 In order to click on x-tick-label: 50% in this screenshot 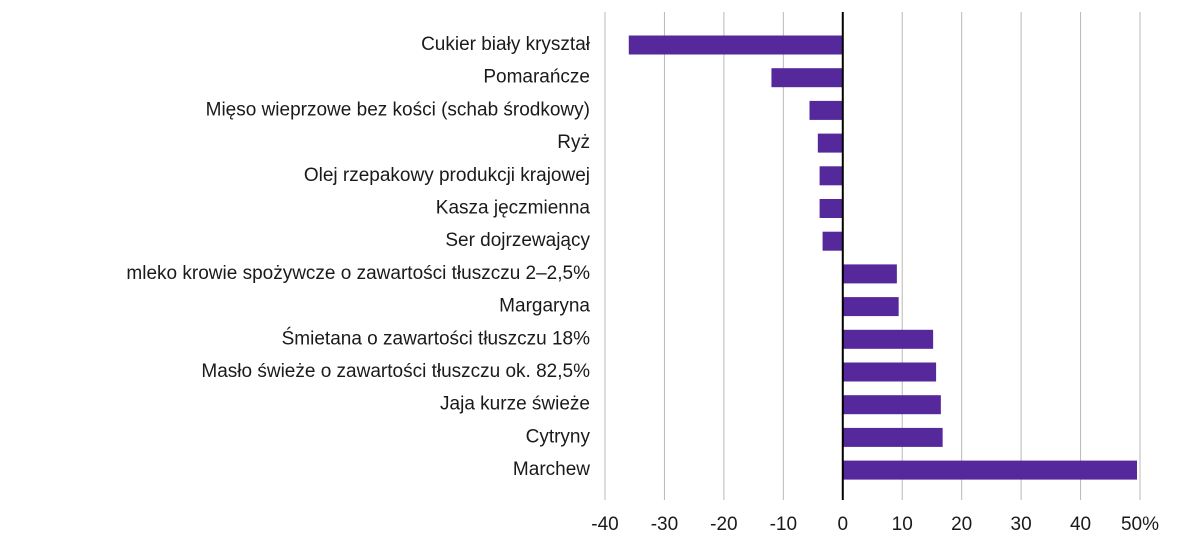, I will do `click(1140, 524)`.